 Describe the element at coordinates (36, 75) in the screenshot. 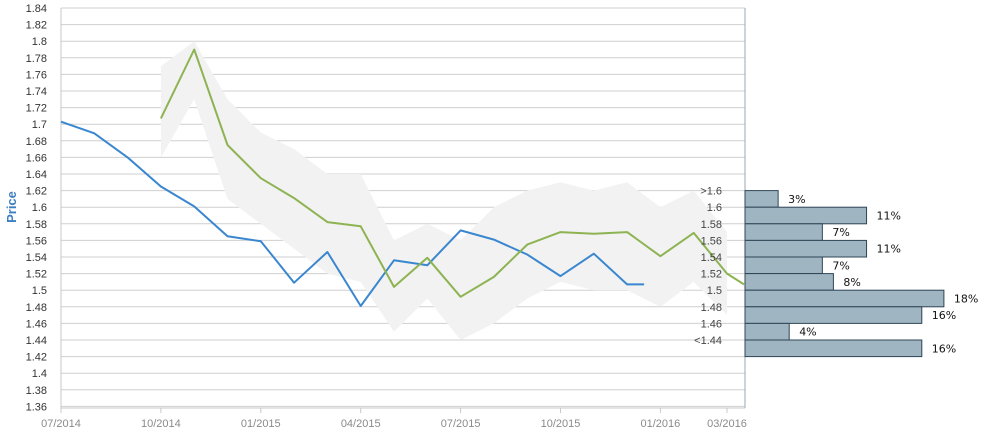

I see `y-tick-label: 1.76` at that location.